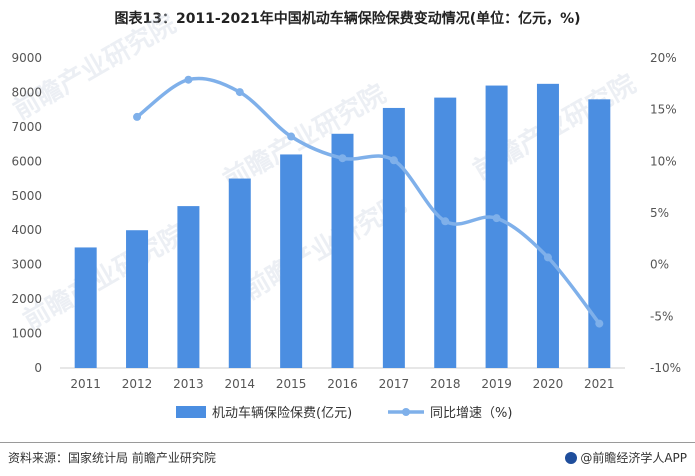 The image size is (695, 476). What do you see at coordinates (112, 458) in the screenshot?
I see `source-note: 资料来源：国家统计局 前瞻产业研究院` at bounding box center [112, 458].